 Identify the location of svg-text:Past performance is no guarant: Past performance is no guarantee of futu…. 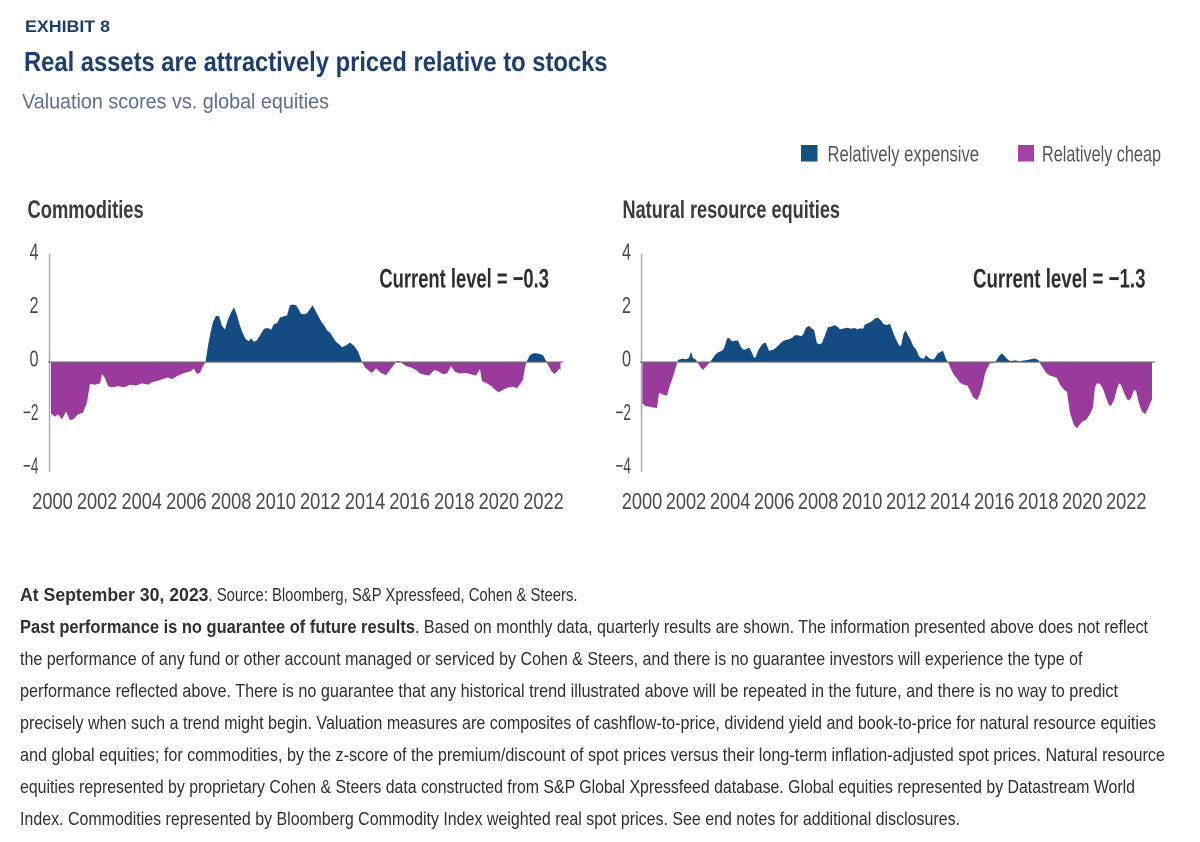
(217, 626).